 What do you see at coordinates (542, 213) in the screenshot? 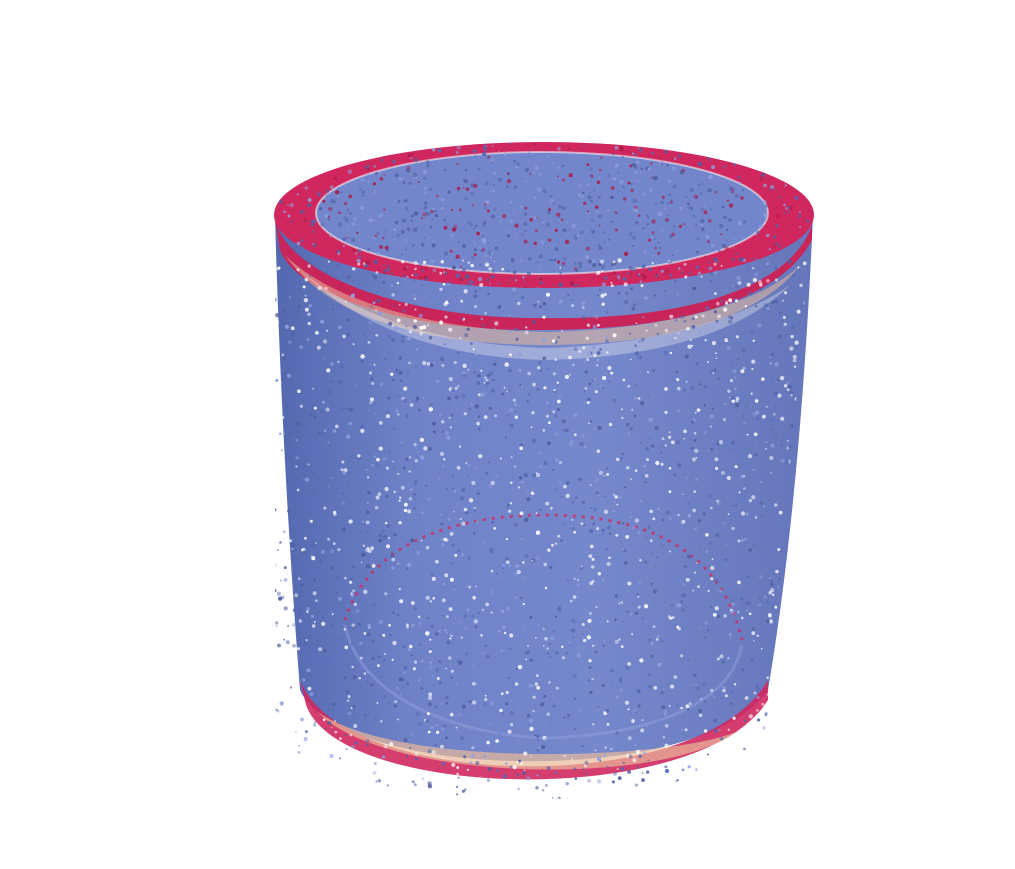
I see `top-inner-face` at bounding box center [542, 213].